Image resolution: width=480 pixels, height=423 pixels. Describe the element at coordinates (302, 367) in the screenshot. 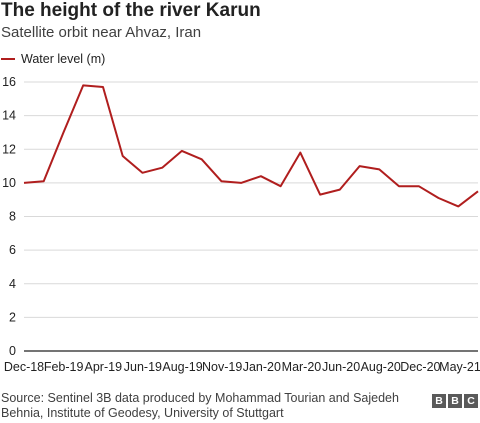

I see `x-tick-label: Mar-20` at that location.